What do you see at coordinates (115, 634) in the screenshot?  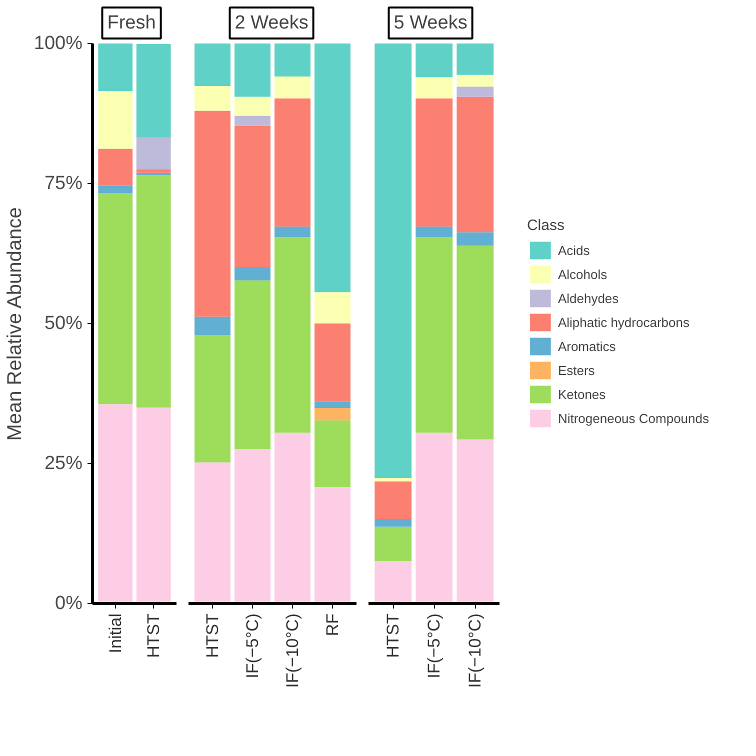 I see `x-tick-label: Initial` at bounding box center [115, 634].